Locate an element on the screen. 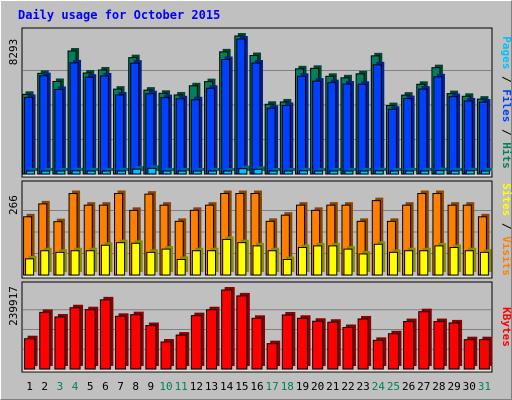 Image resolution: width=512 pixels, height=400 pixels. bar-kbytes-day-15-face is located at coordinates (242, 332).